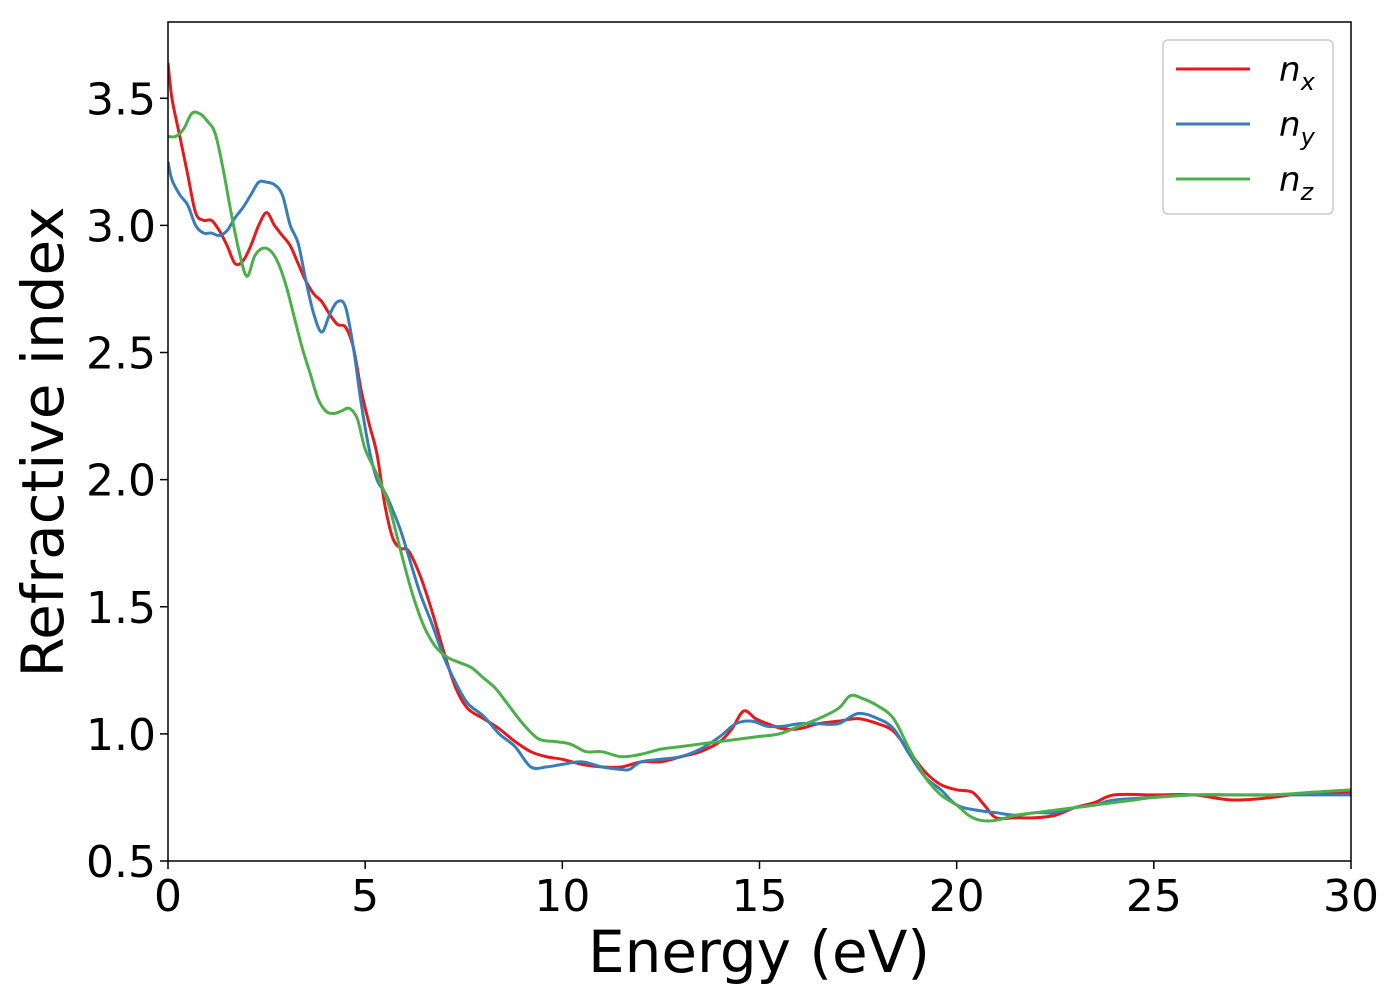  I want to click on y-tick-label: 2.0, so click(121, 481).